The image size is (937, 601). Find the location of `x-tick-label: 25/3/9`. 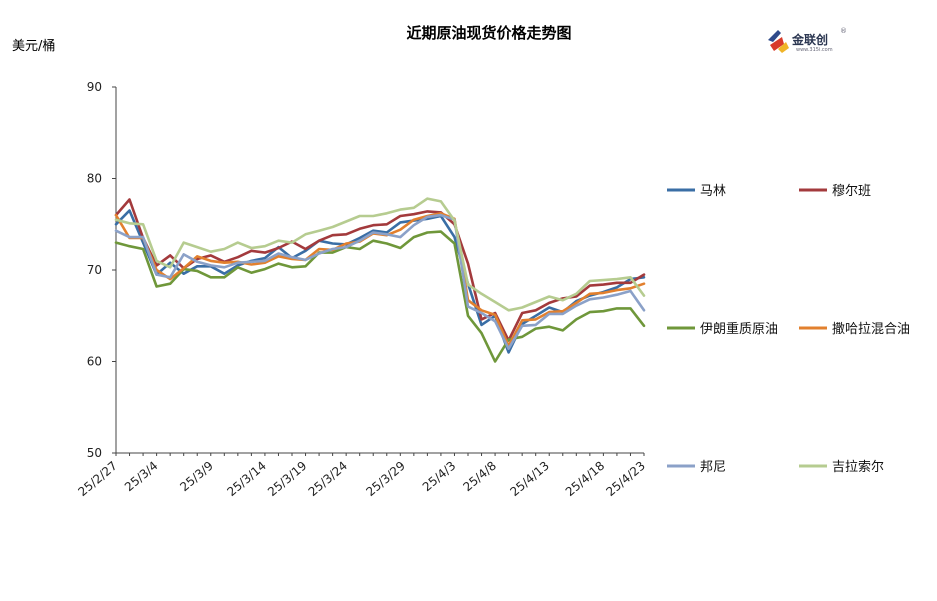

x-tick-label: 25/3/9 is located at coordinates (196, 477).